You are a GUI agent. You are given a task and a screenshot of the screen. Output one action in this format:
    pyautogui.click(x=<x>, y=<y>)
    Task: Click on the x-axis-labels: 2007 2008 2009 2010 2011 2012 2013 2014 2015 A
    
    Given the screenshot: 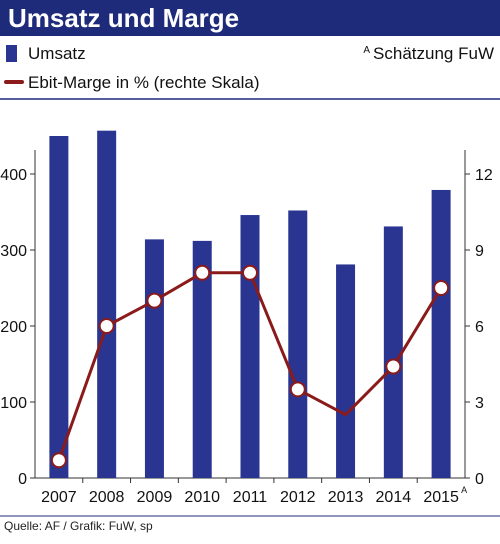 What is the action you would take?
    pyautogui.click(x=254, y=492)
    